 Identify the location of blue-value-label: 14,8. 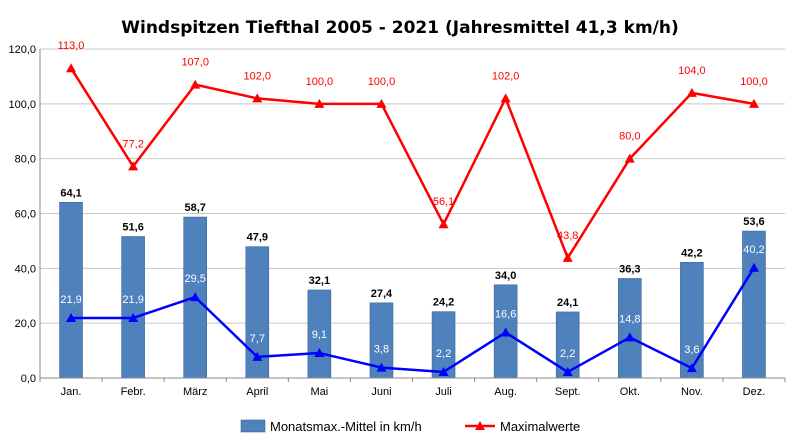
(629, 319).